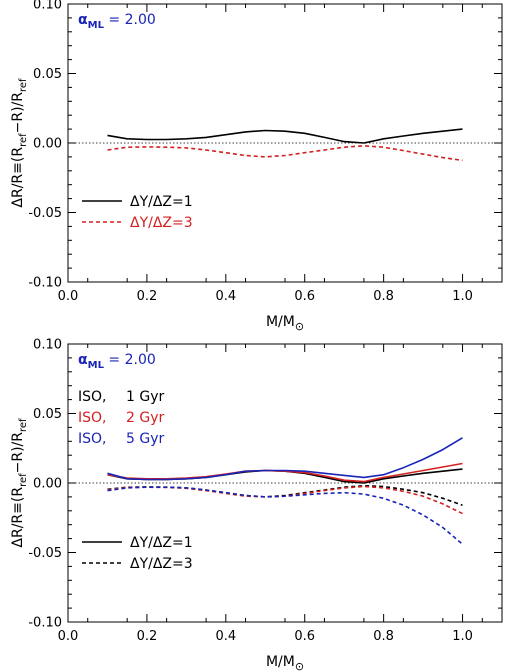 The image size is (520, 672). I want to click on iso-label-age: 5 Gyr, so click(145, 439).